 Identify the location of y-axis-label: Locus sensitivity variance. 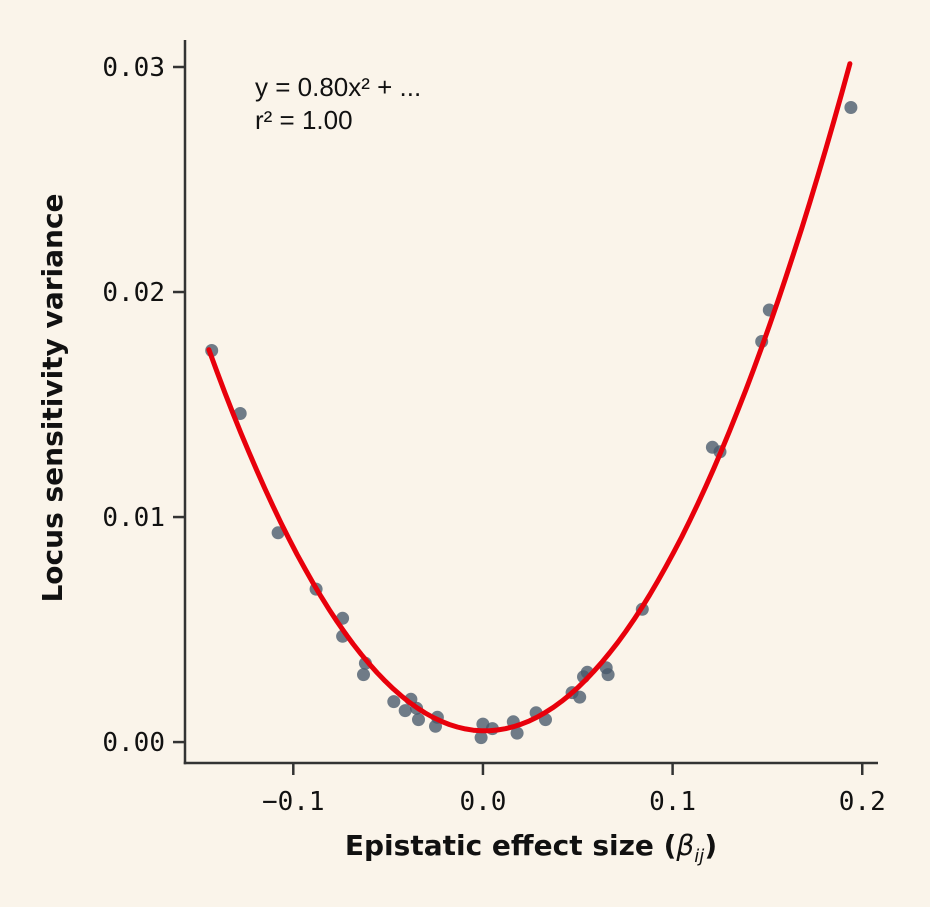
(52, 397).